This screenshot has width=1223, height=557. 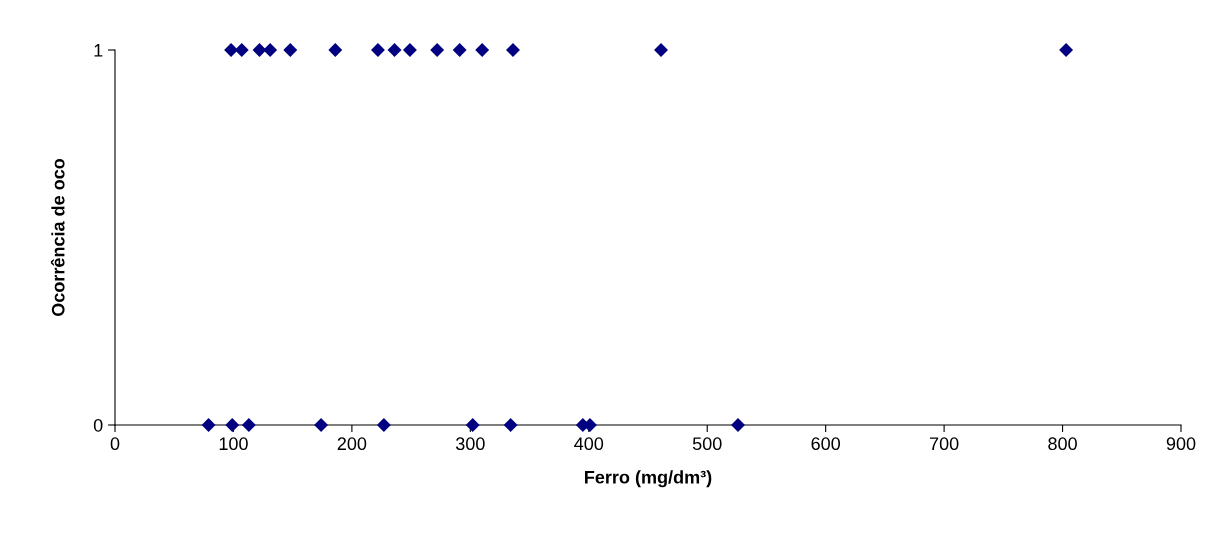 I want to click on y-tick-label: 1, so click(x=98, y=50).